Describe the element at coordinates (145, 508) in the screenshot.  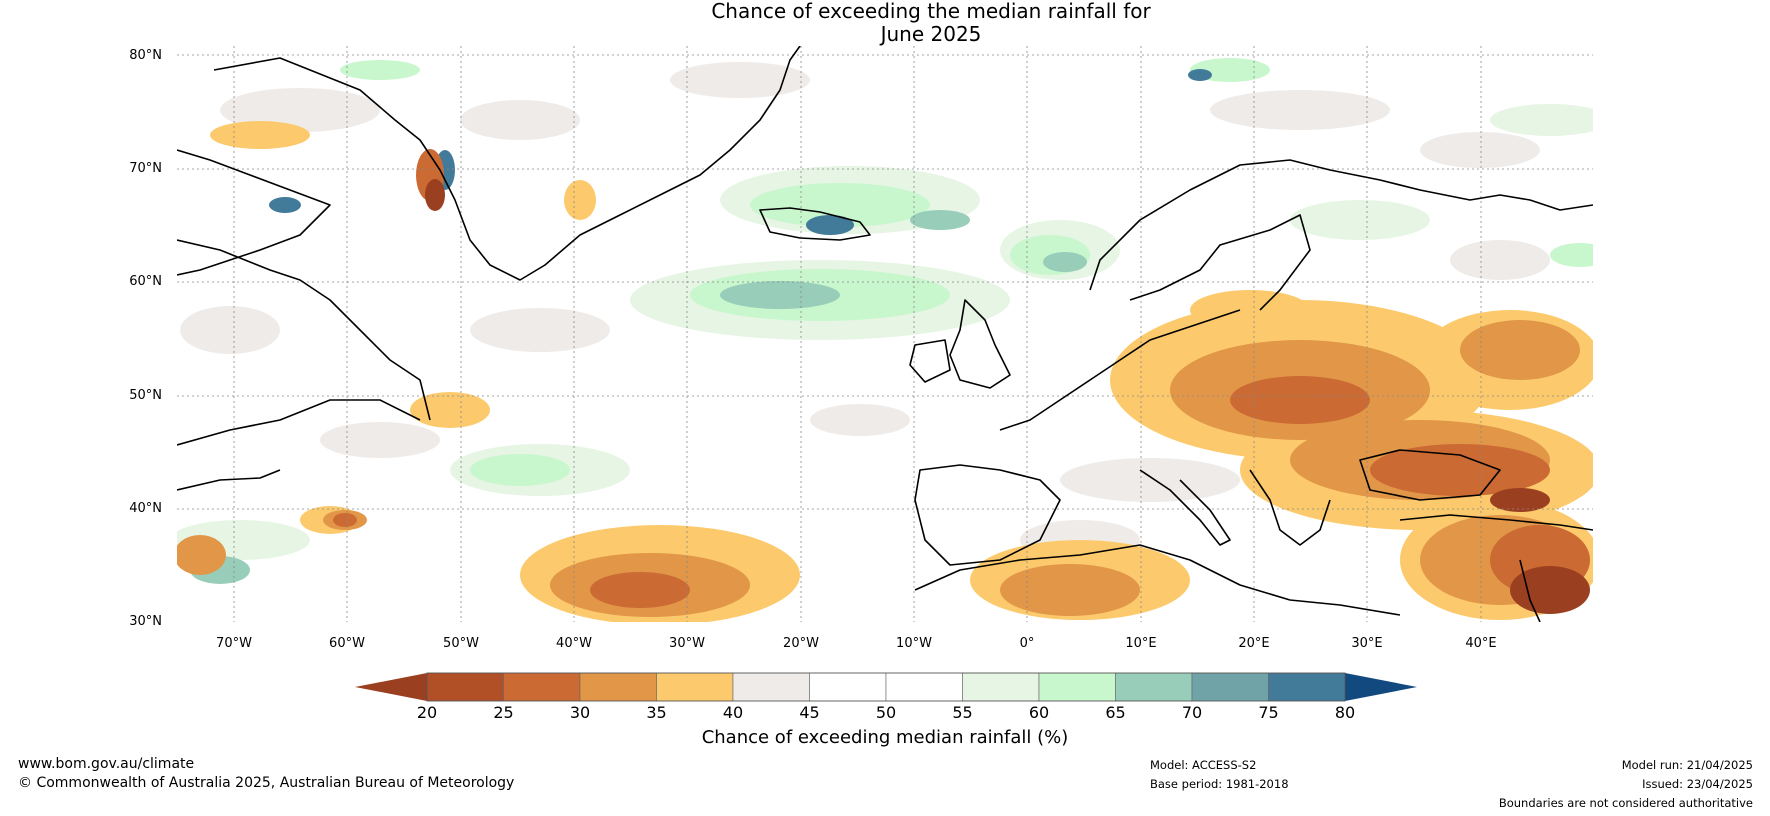
I see `lat-label-40n: 40°N` at that location.